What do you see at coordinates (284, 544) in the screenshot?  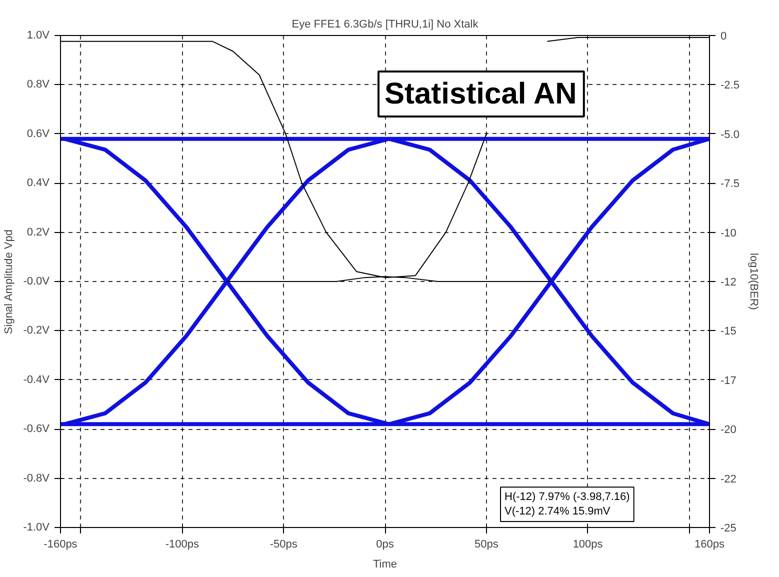 I see `x-tick-label: -50ps` at bounding box center [284, 544].